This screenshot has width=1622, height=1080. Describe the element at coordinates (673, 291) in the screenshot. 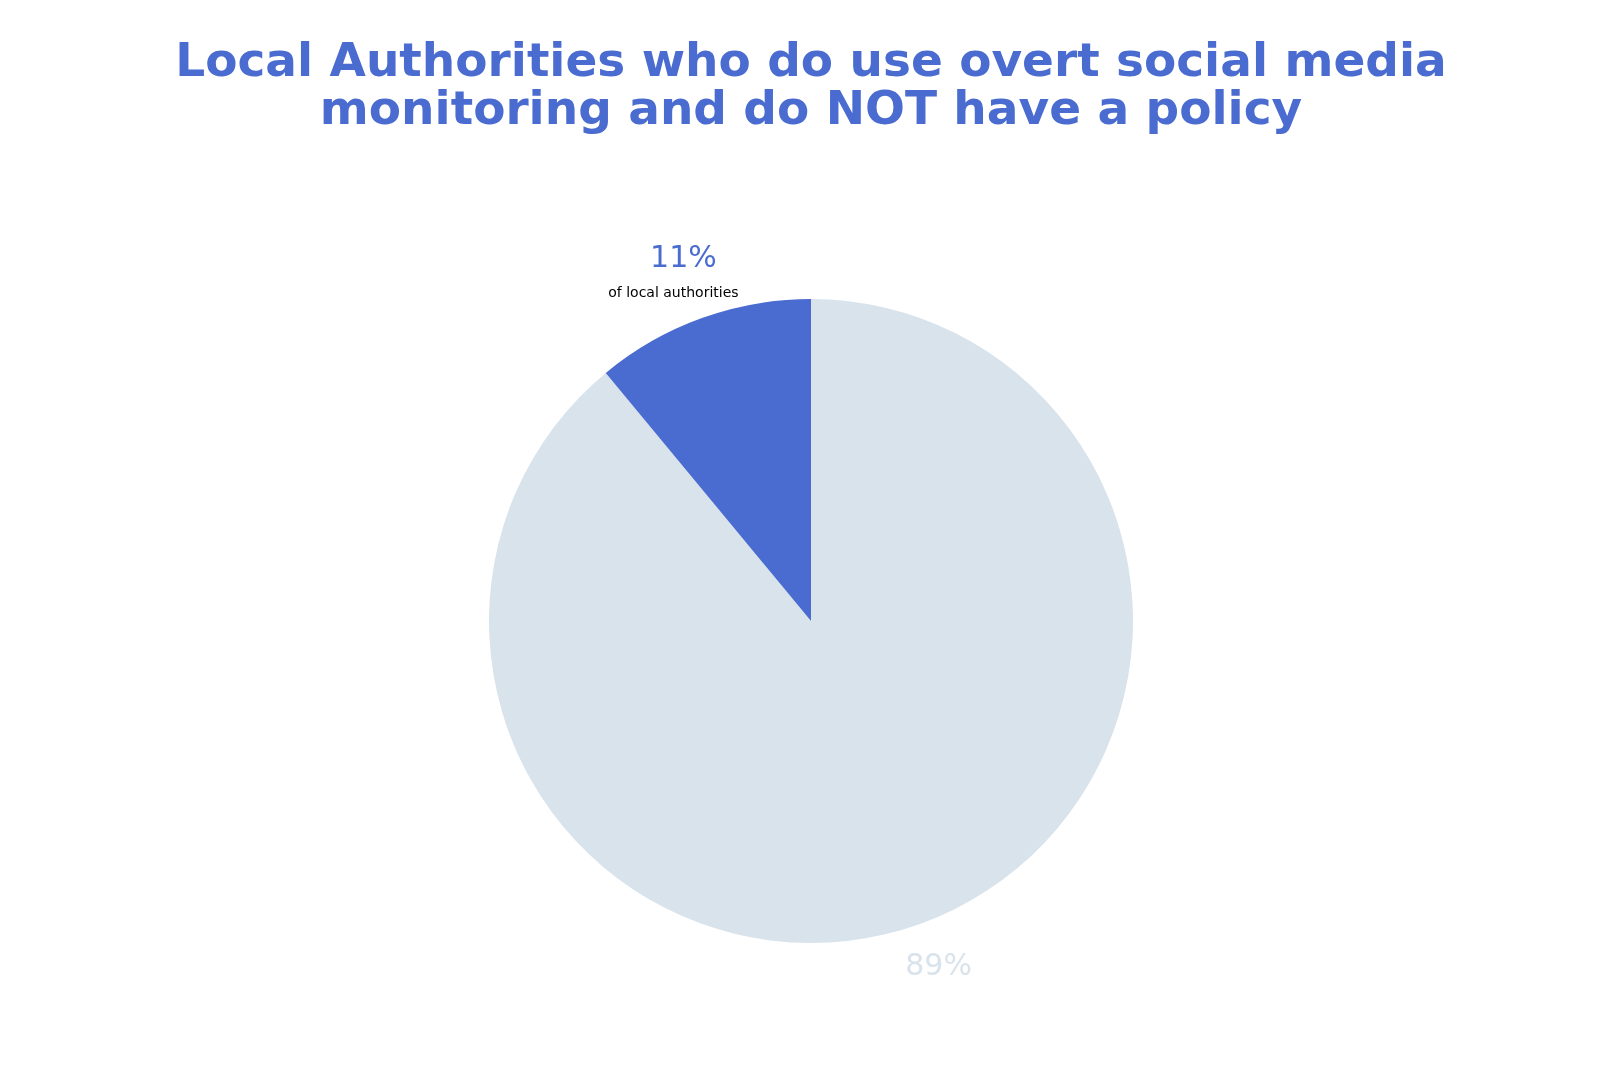

I see `text: of local authorities` at that location.